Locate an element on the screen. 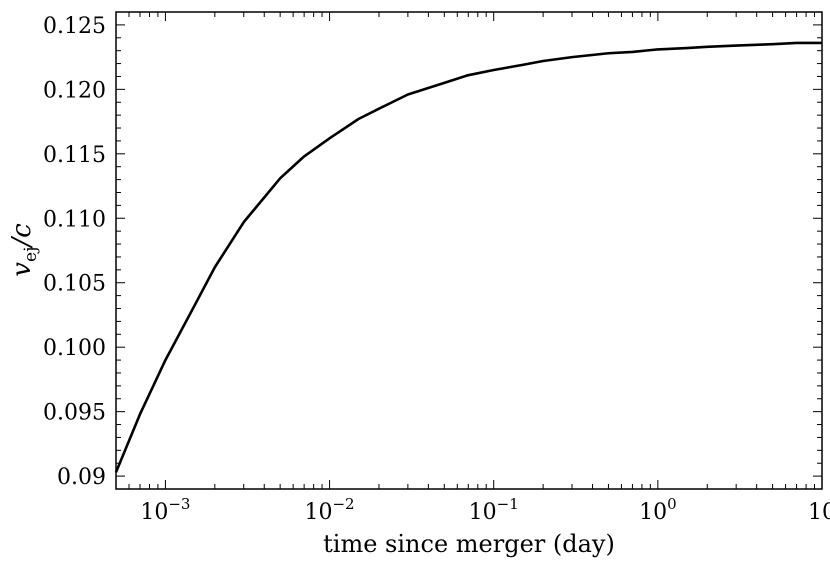  y-tick-label: 0.100 is located at coordinates (74, 348).